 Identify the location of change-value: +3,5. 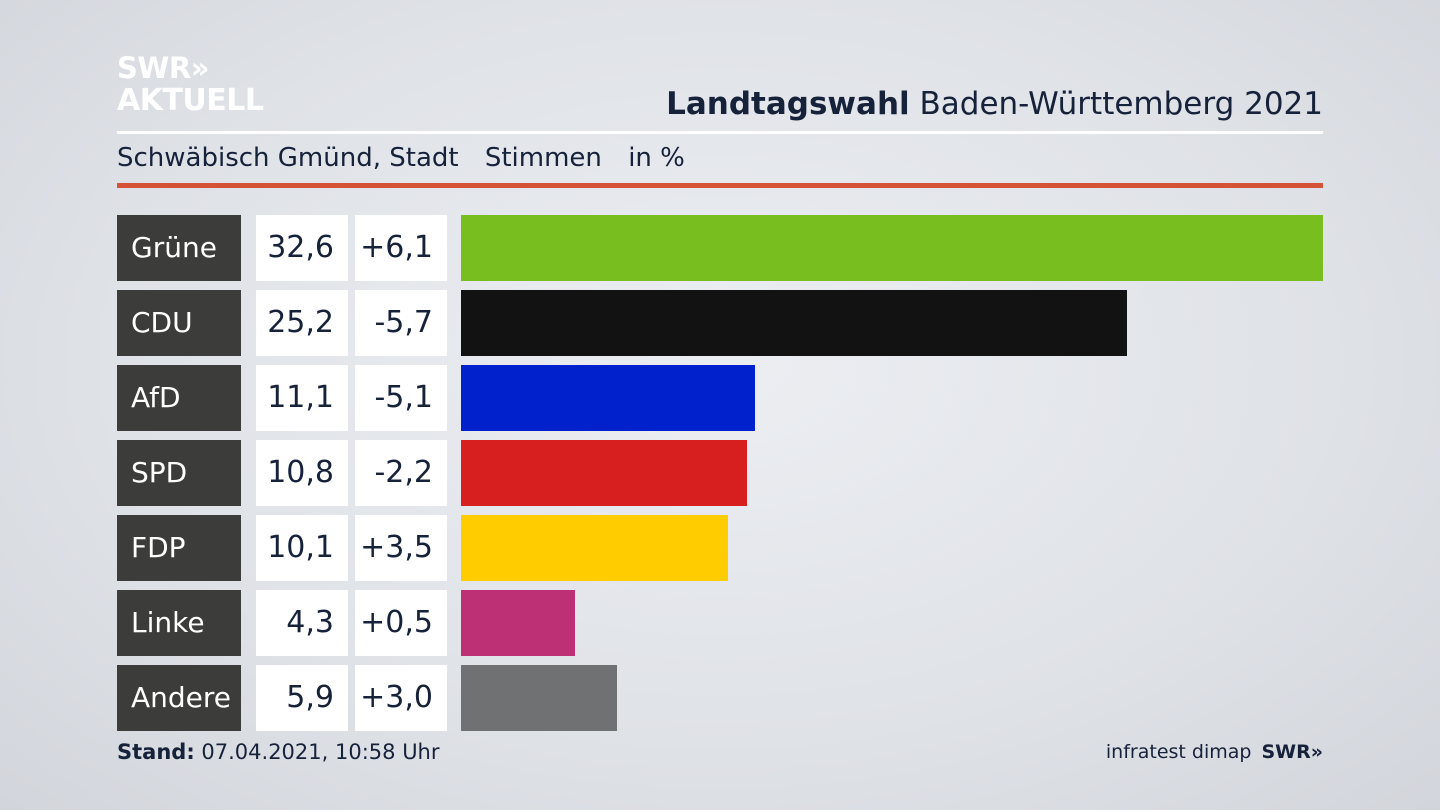
(401, 548).